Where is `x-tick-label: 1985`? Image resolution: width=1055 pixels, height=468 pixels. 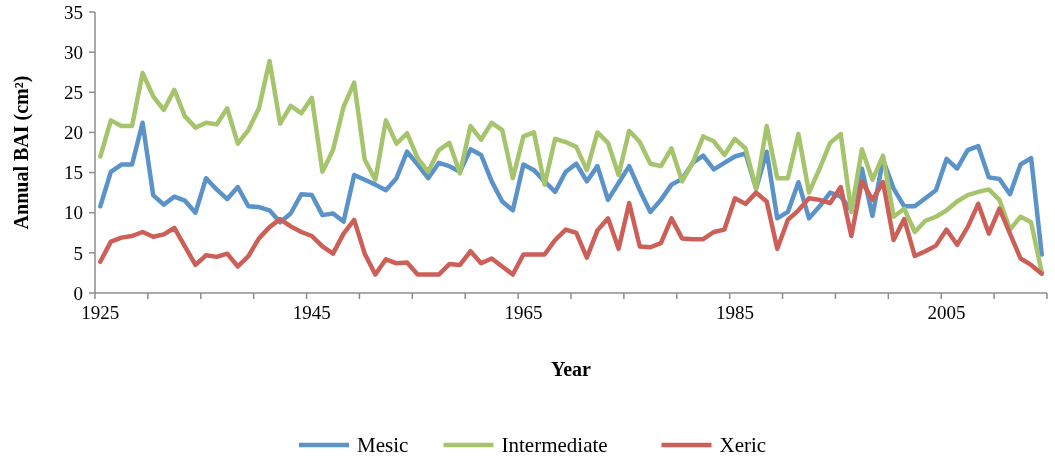
x-tick-label: 1985 is located at coordinates (734, 312).